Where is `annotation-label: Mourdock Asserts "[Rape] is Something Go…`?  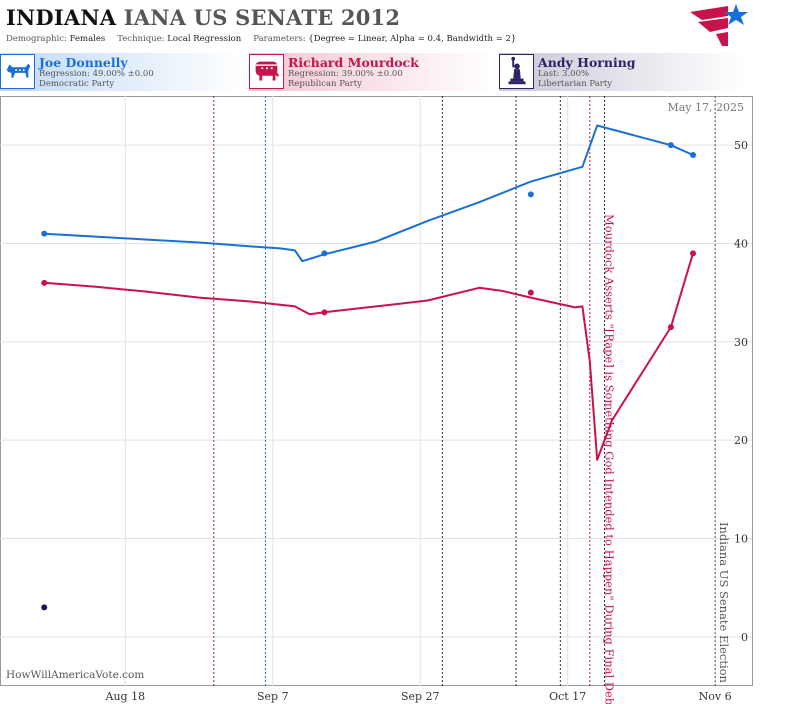 annotation-label: Mourdock Asserts "[Rape] is Something Go… is located at coordinates (610, 459).